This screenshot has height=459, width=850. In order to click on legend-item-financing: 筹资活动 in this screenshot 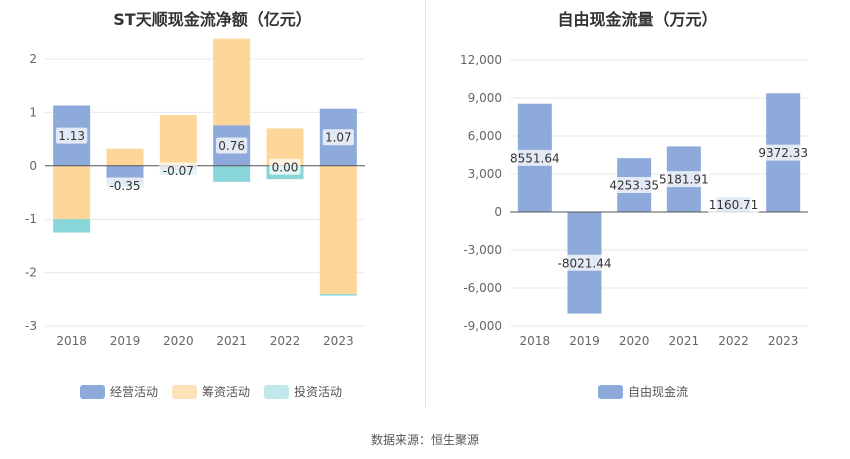, I will do `click(211, 391)`.